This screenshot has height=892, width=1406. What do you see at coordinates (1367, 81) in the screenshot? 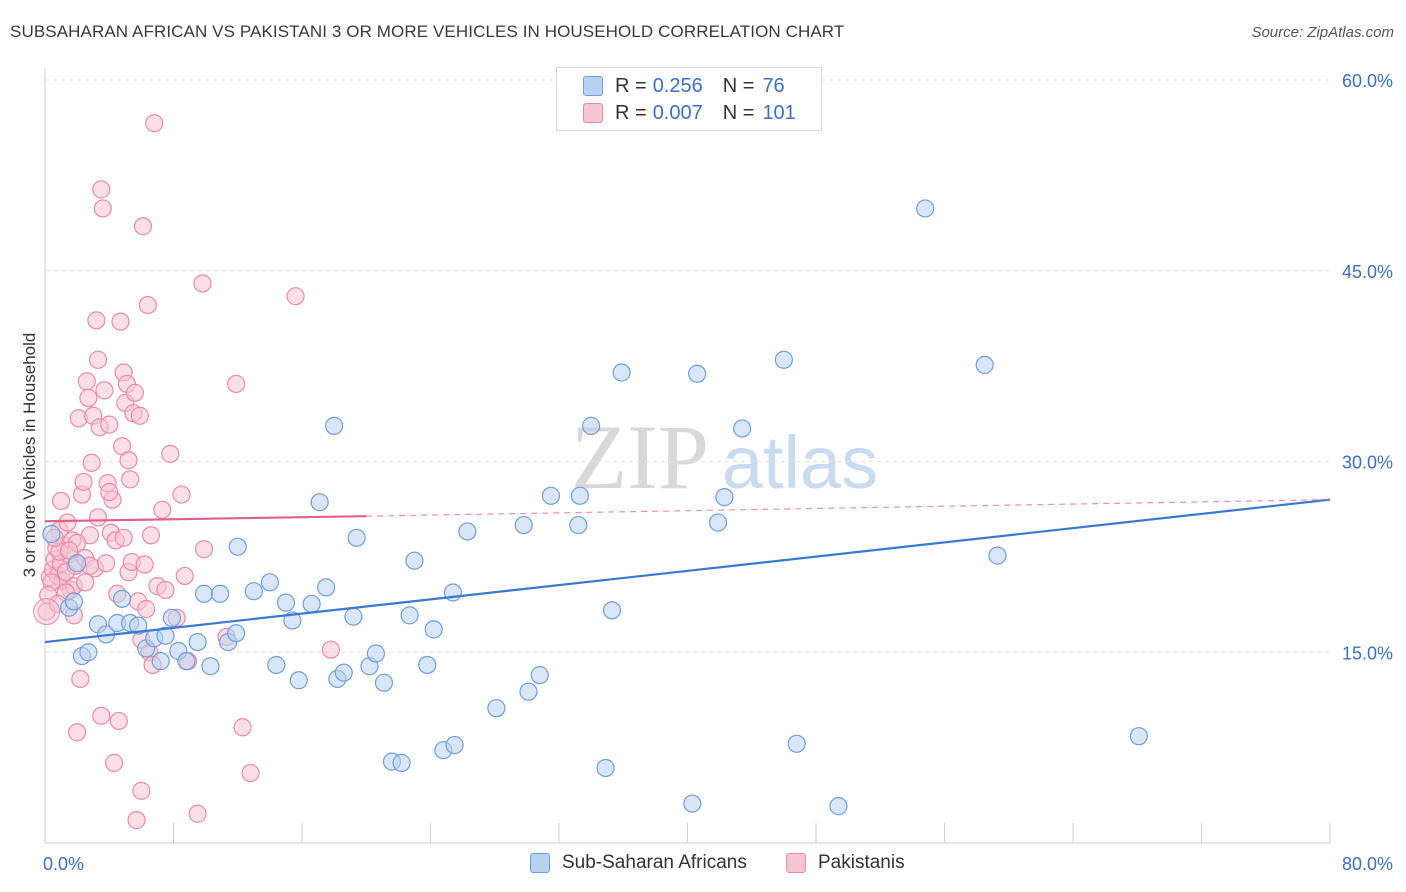
I see `y-tick-label: 60.0%` at bounding box center [1367, 81].